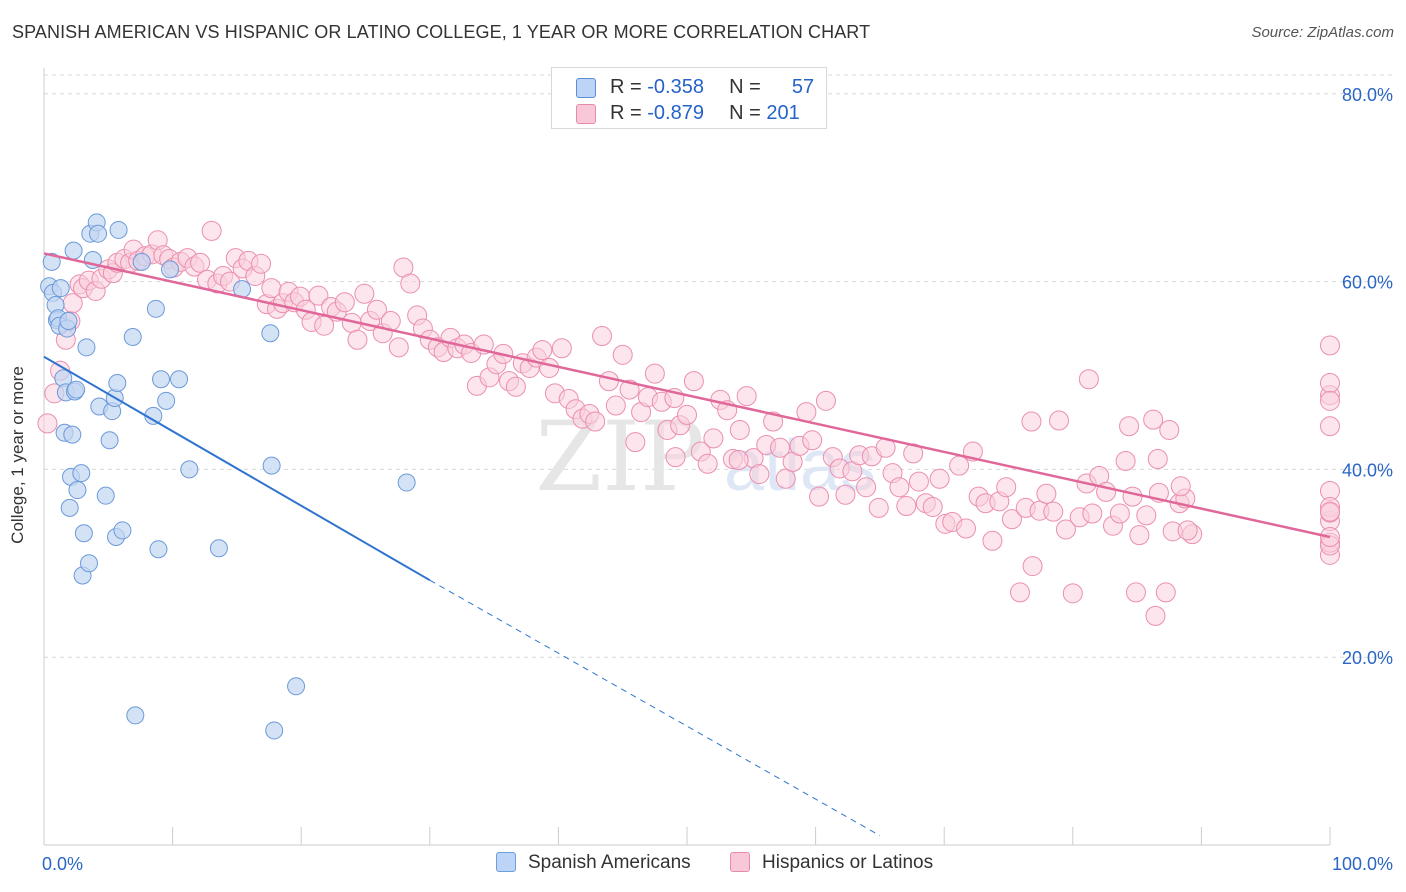  I want to click on legend-r-value: -0.879, so click(675, 113).